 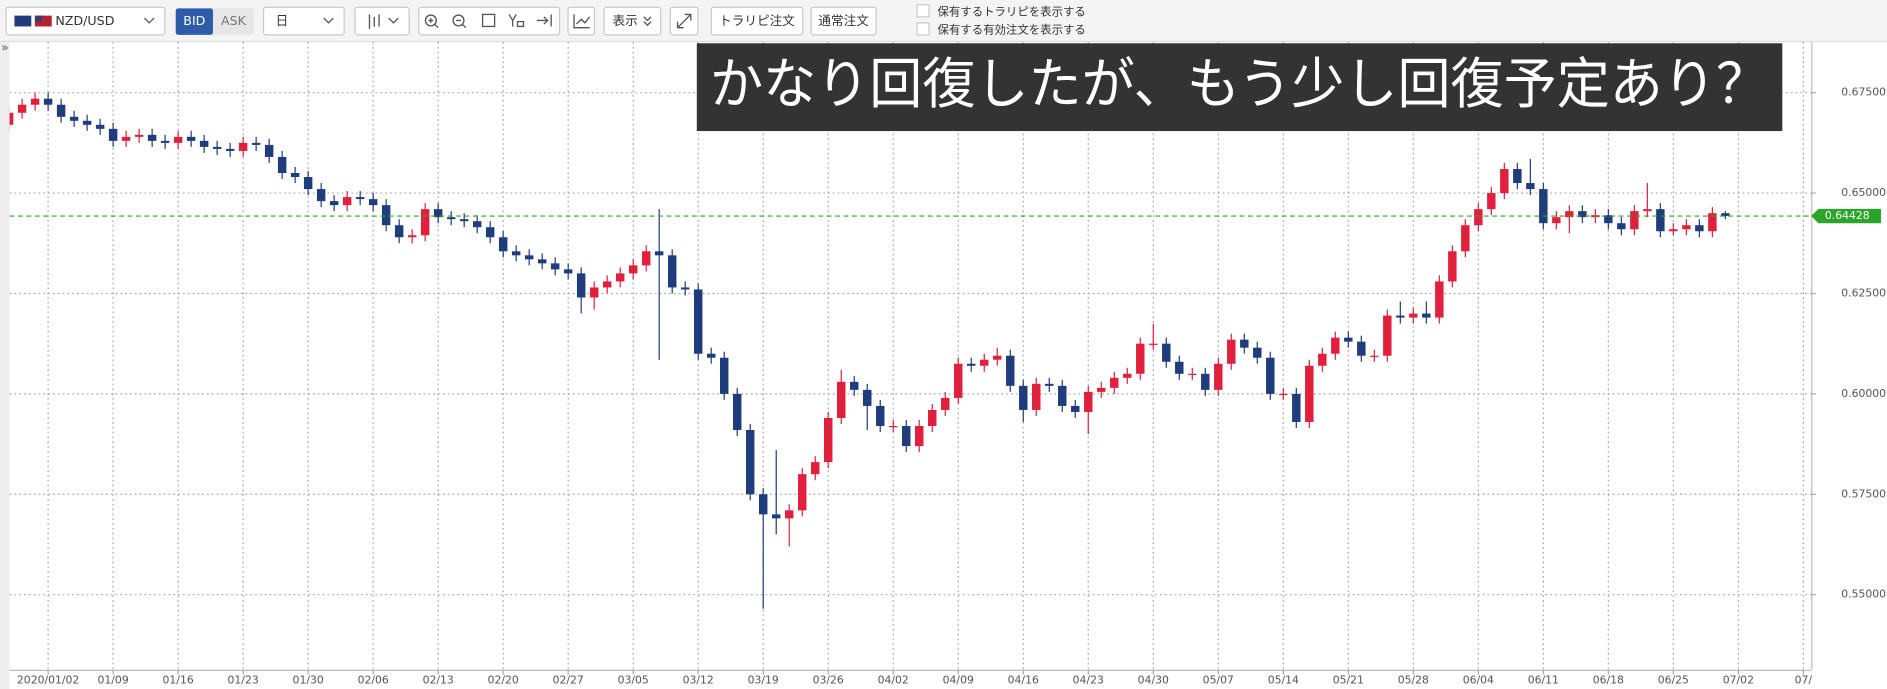 What do you see at coordinates (763, 680) in the screenshot?
I see `x-tick-label: 03/19` at bounding box center [763, 680].